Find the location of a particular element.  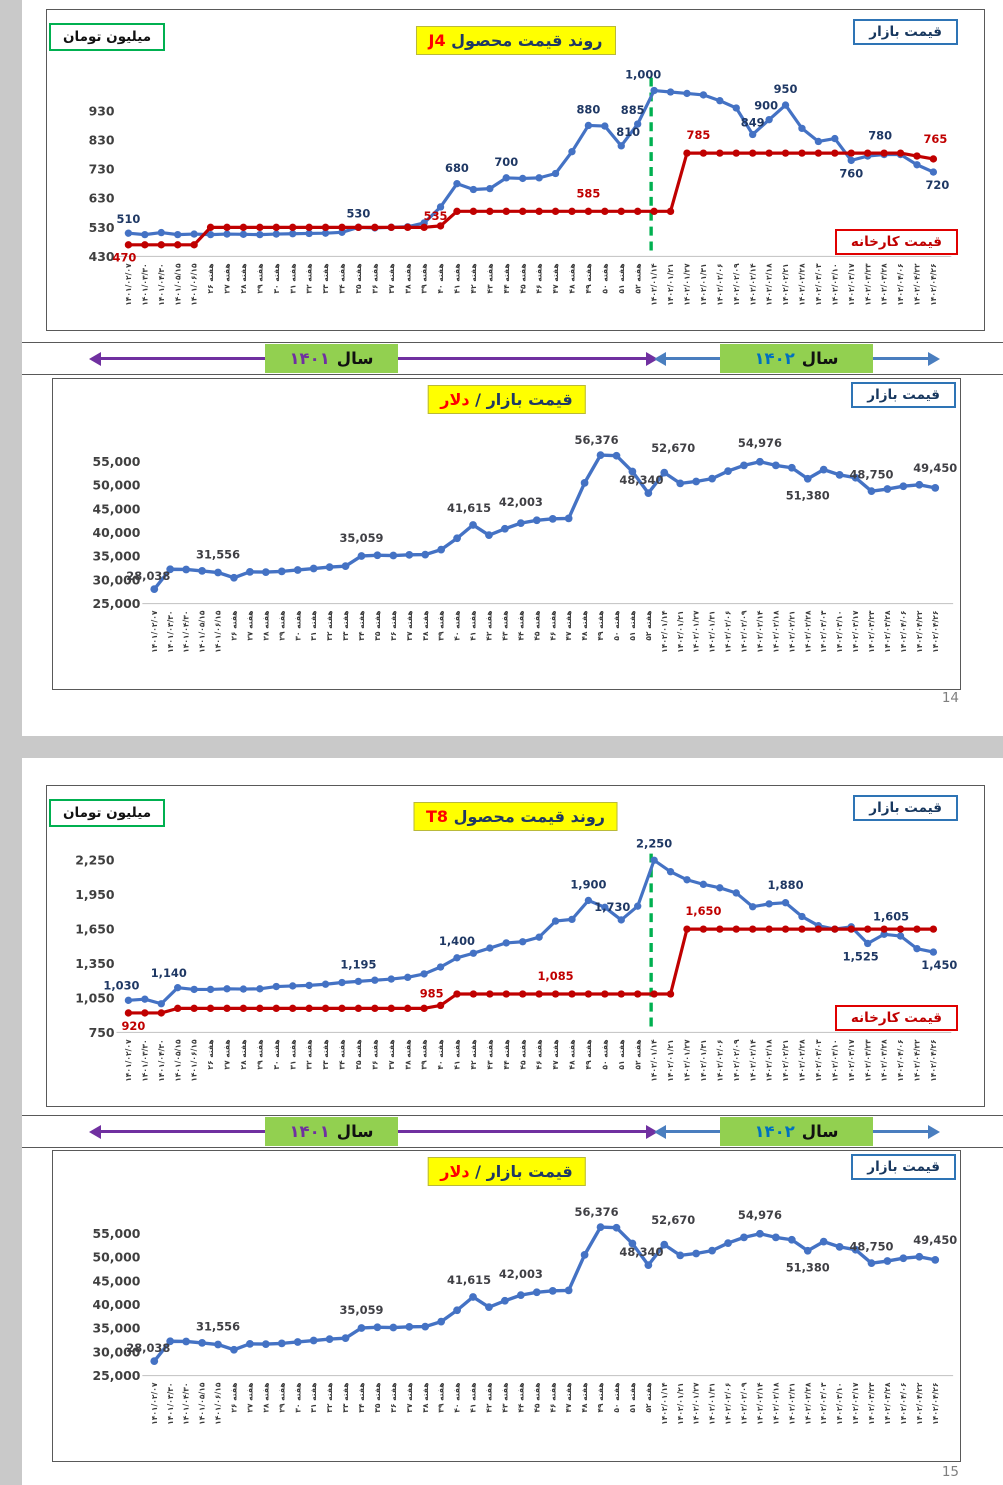

svg-text: هفته ۴۷ is located at coordinates (555, 1054).